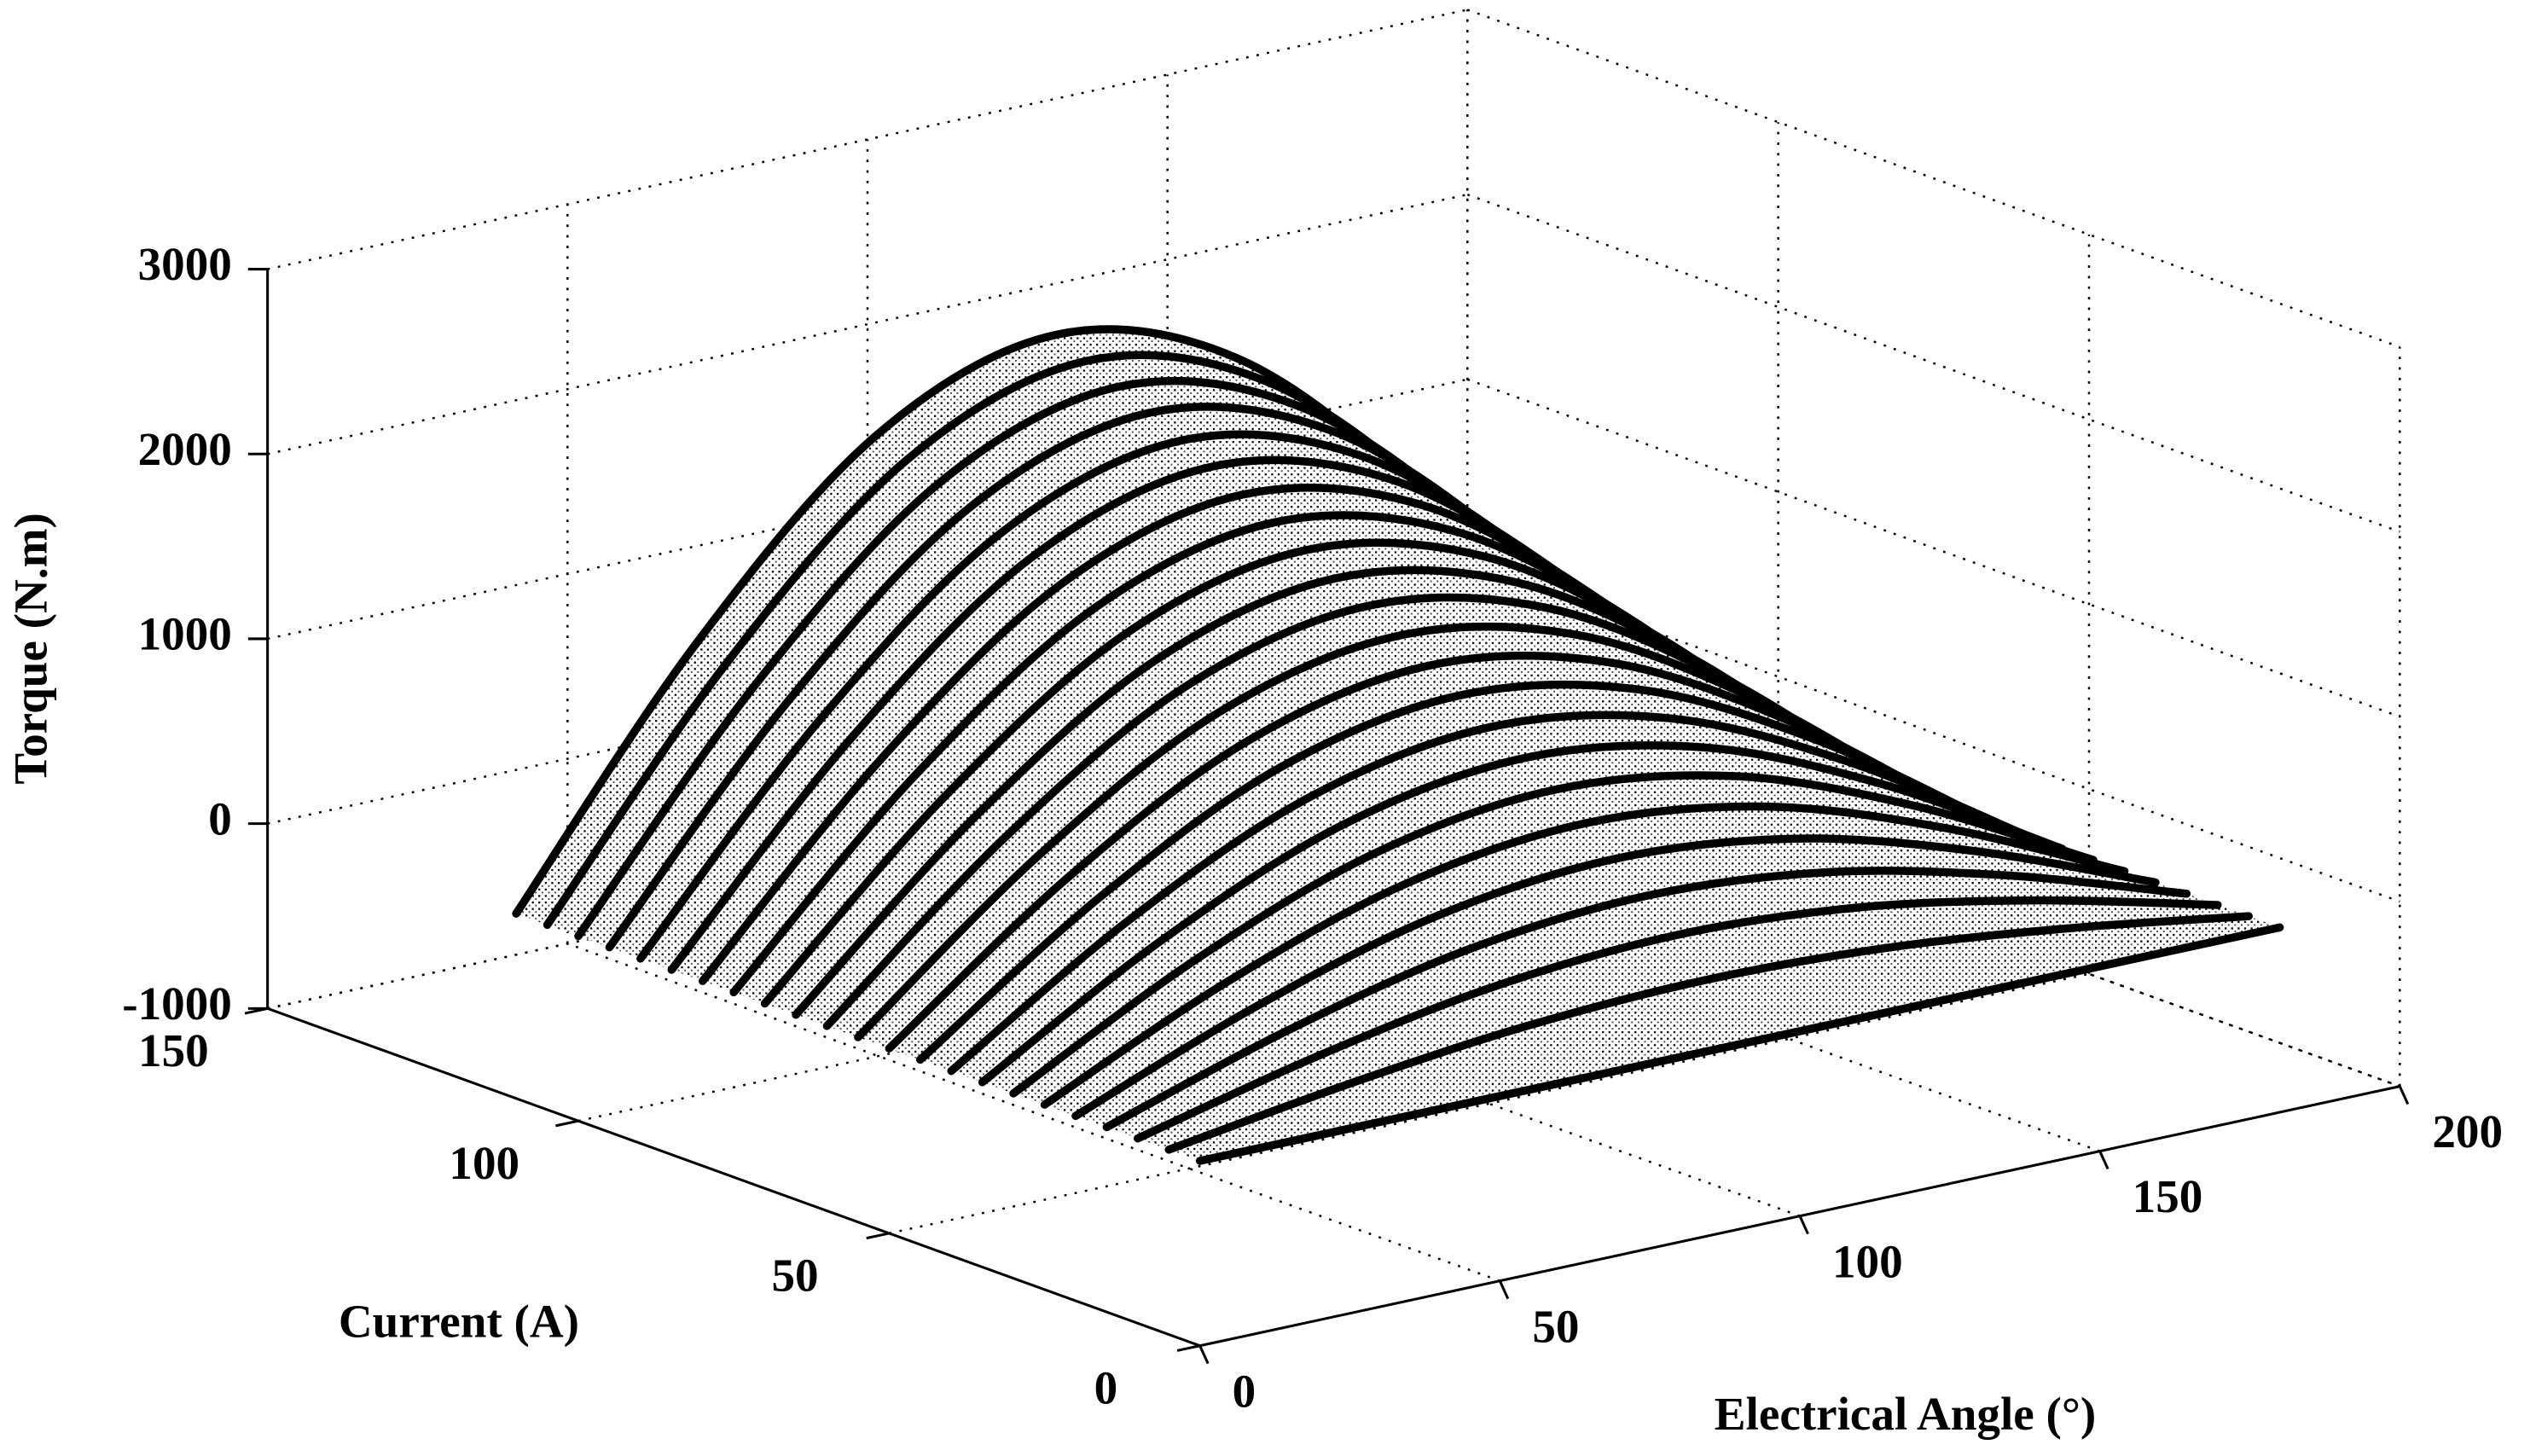  What do you see at coordinates (185, 634) in the screenshot?
I see `z-tick-label: 1000` at bounding box center [185, 634].